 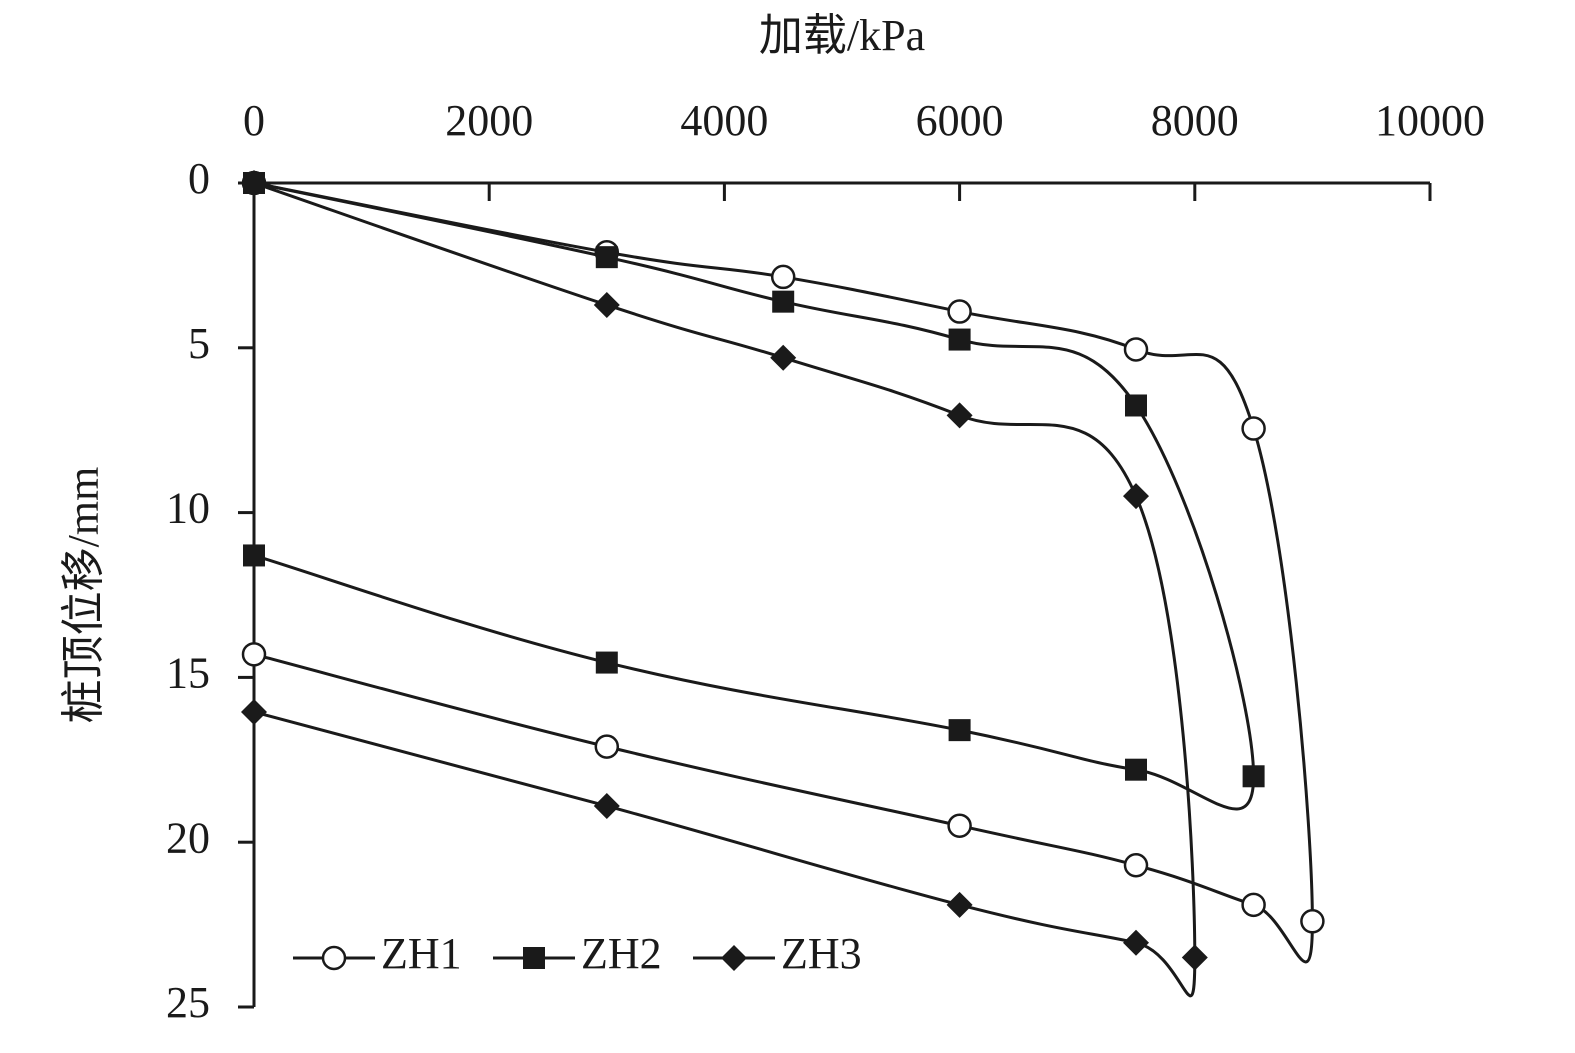 I want to click on x-axis-title: 加载/kPa, so click(x=842, y=35).